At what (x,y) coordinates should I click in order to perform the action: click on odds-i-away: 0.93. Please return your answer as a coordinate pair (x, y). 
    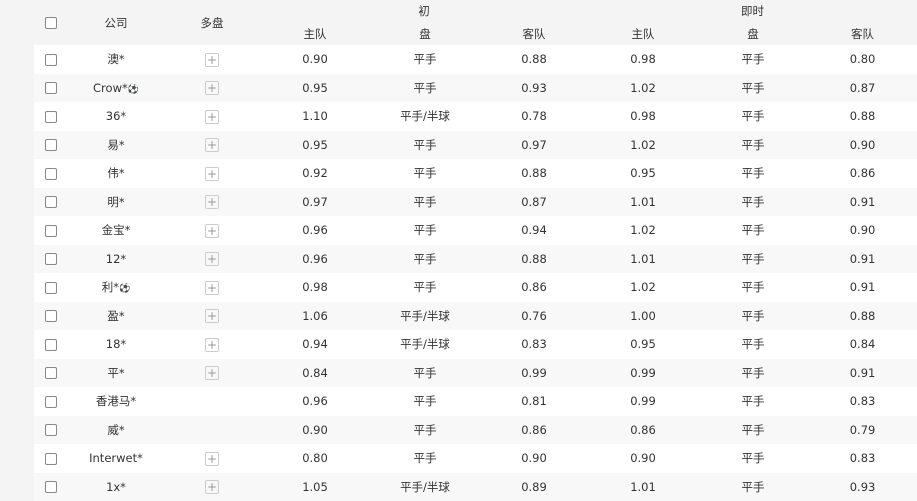
    Looking at the image, I should click on (534, 88).